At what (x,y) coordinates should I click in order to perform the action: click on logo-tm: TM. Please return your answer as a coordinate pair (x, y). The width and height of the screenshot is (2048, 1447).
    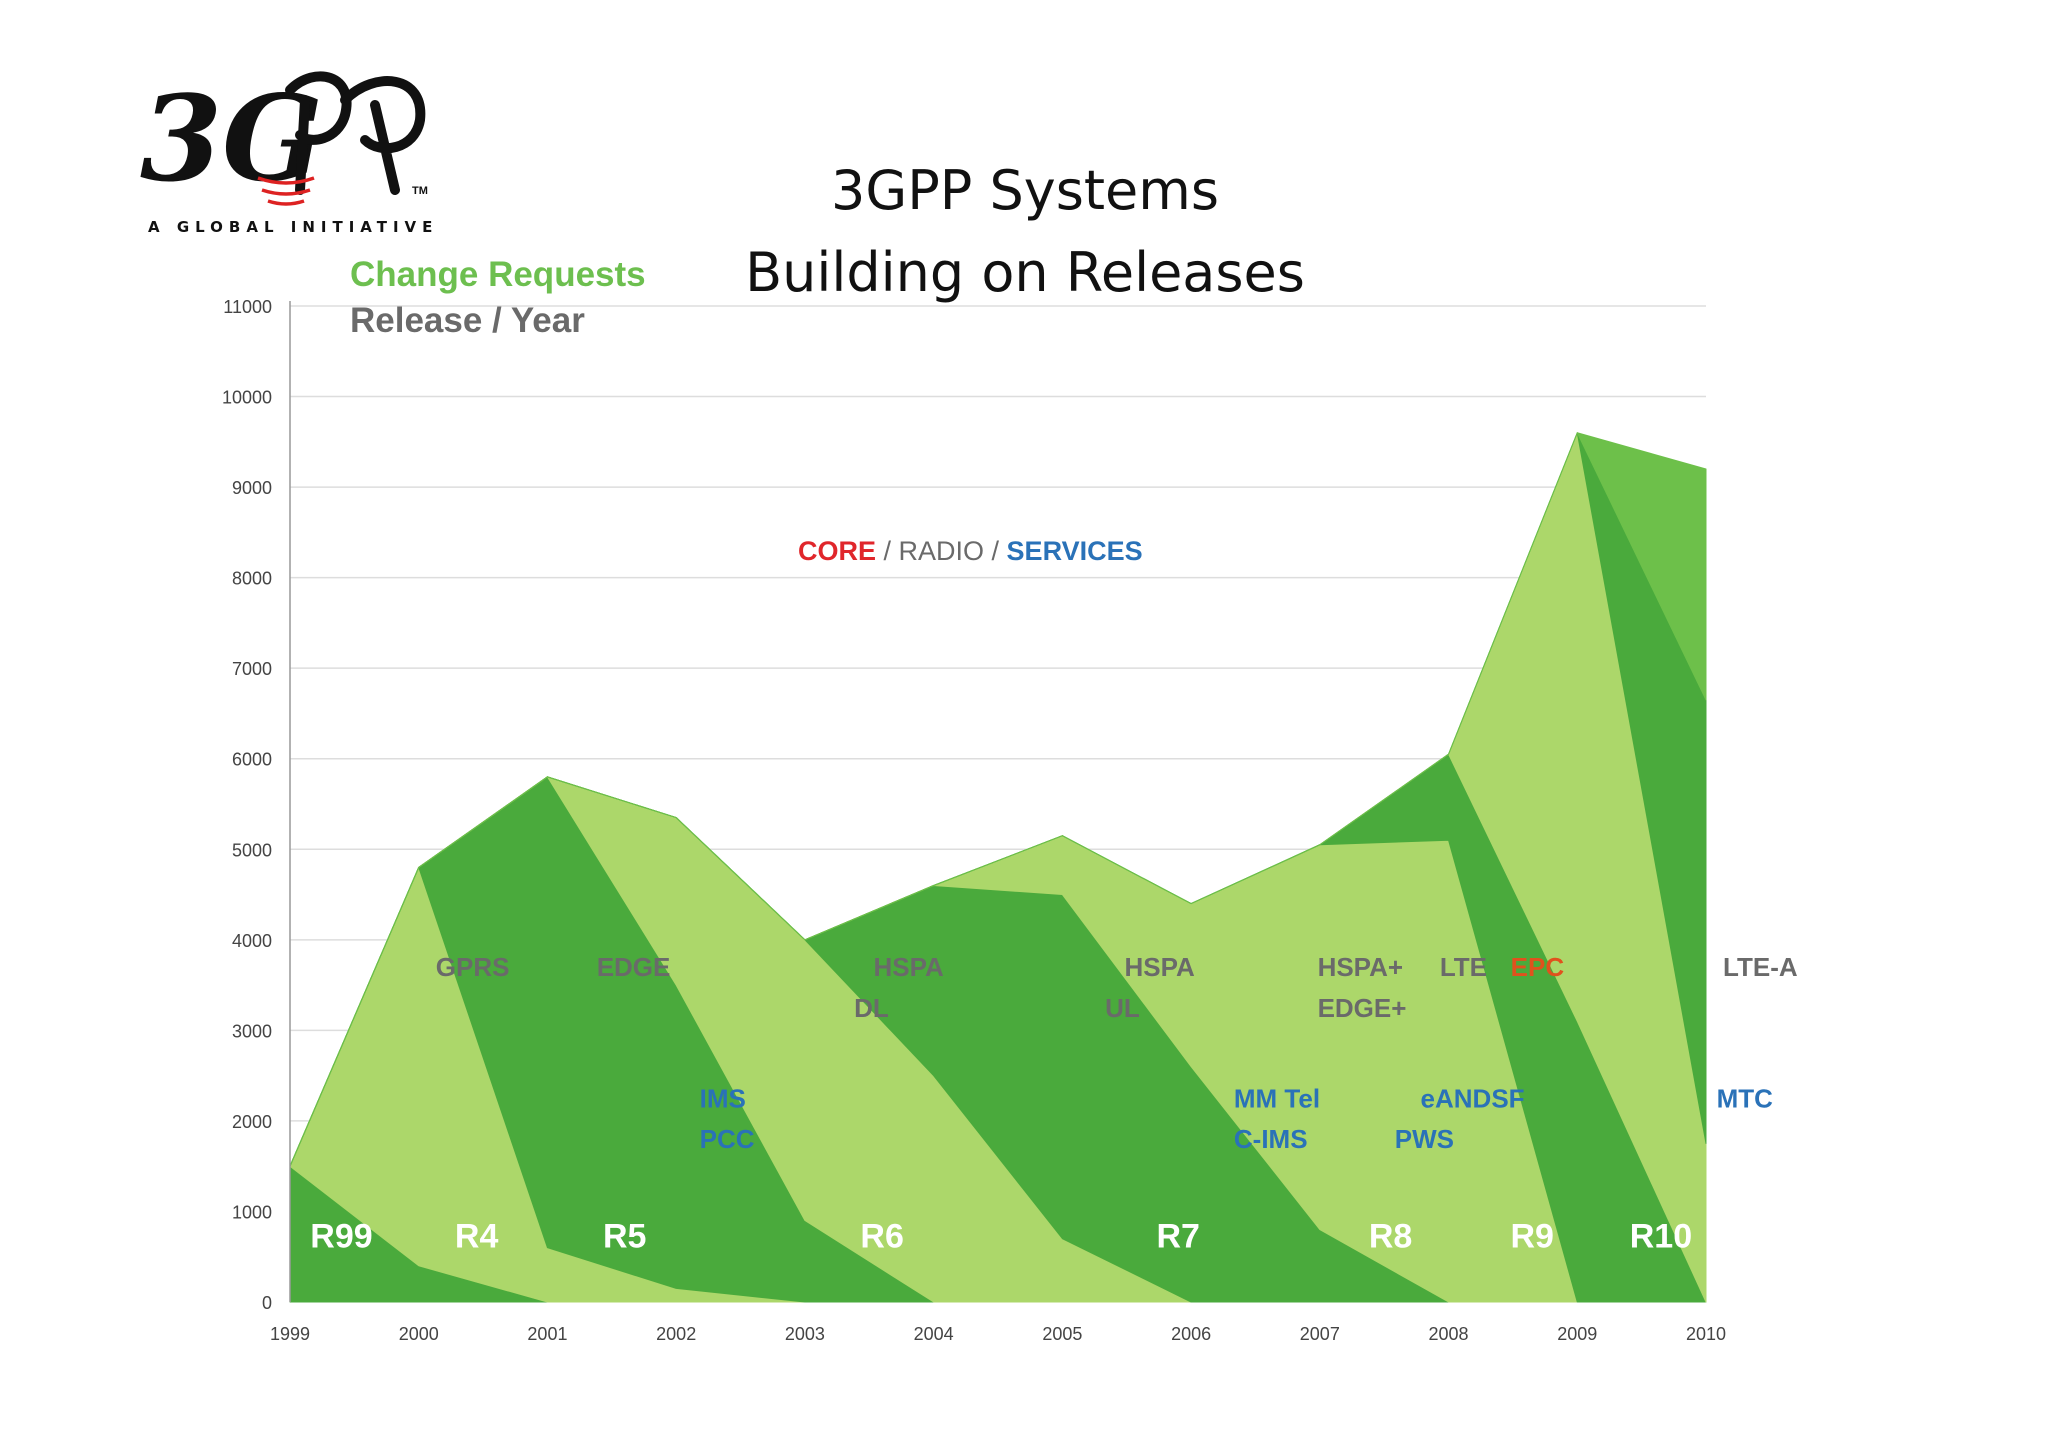
    Looking at the image, I should click on (420, 191).